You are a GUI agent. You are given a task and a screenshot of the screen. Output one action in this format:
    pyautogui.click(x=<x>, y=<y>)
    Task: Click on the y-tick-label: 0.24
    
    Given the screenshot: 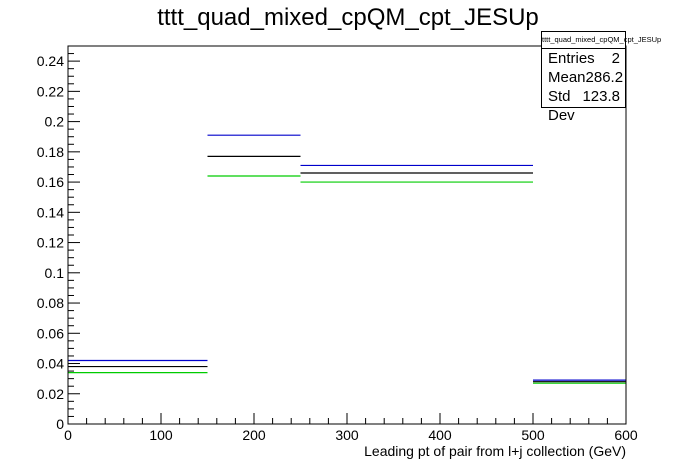 What is the action you would take?
    pyautogui.click(x=50, y=61)
    